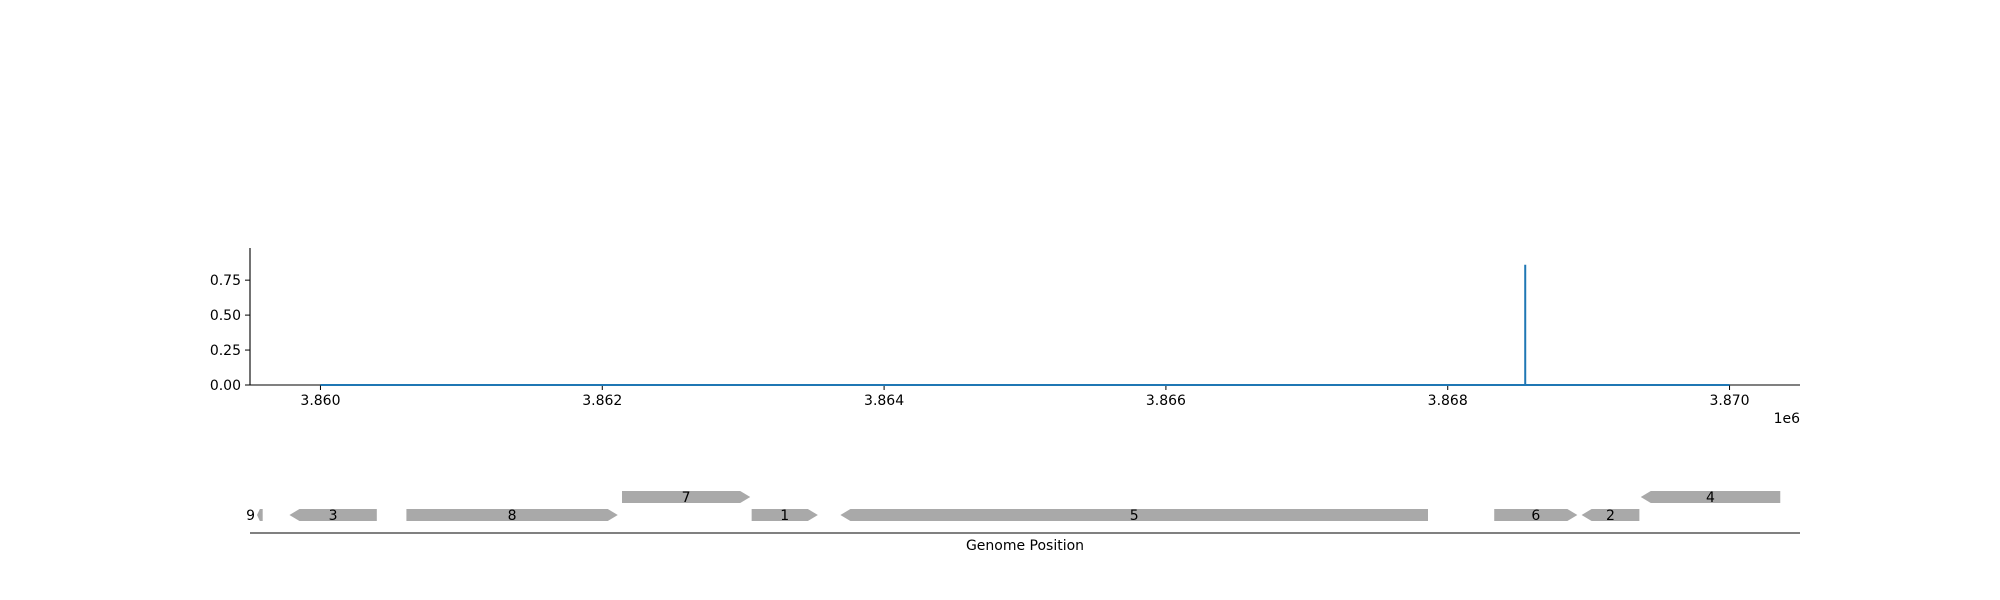  I want to click on gene-label: 6, so click(1535, 516).